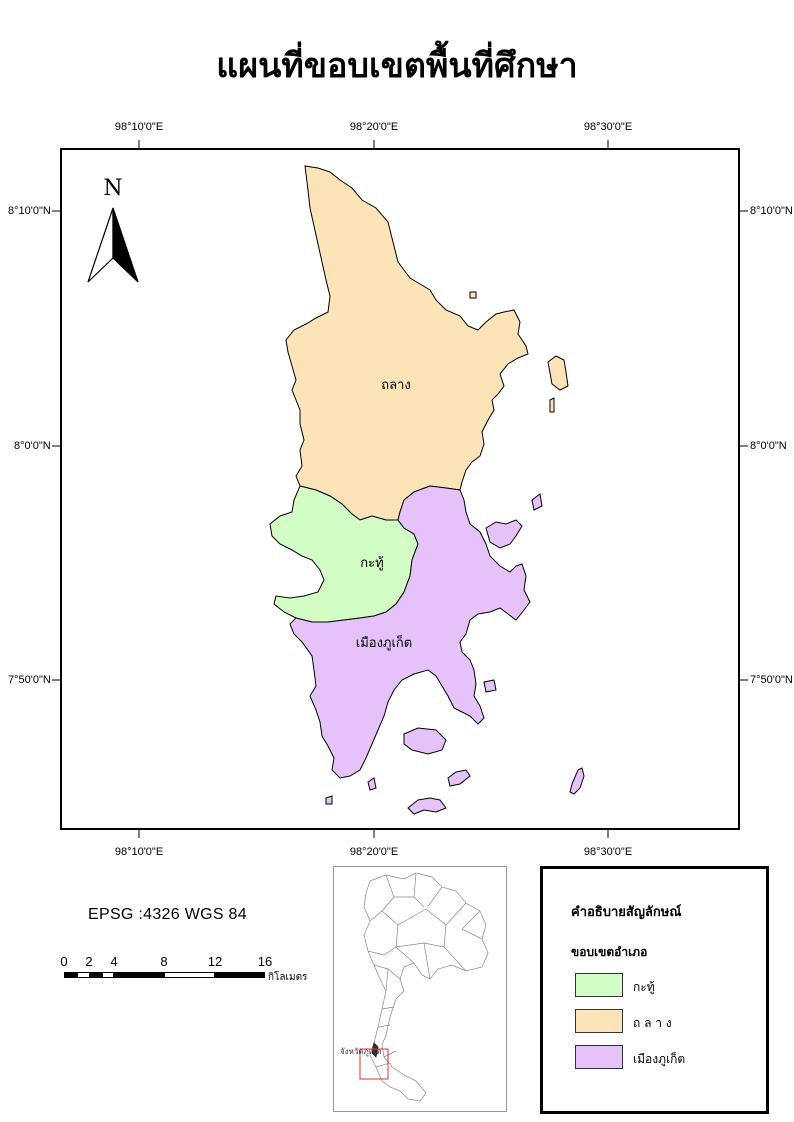  What do you see at coordinates (577, 781) in the screenshot?
I see `island-far-east` at bounding box center [577, 781].